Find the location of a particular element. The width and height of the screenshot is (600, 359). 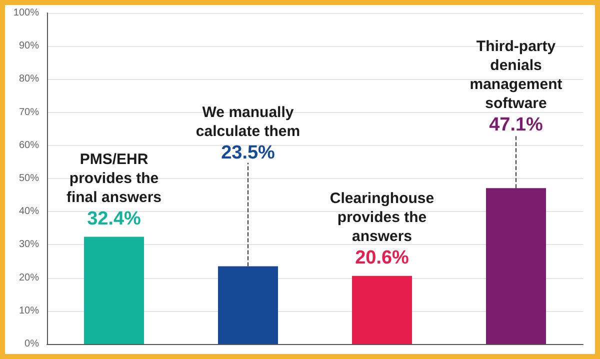

y-tick-label: 20% is located at coordinates (29, 278).